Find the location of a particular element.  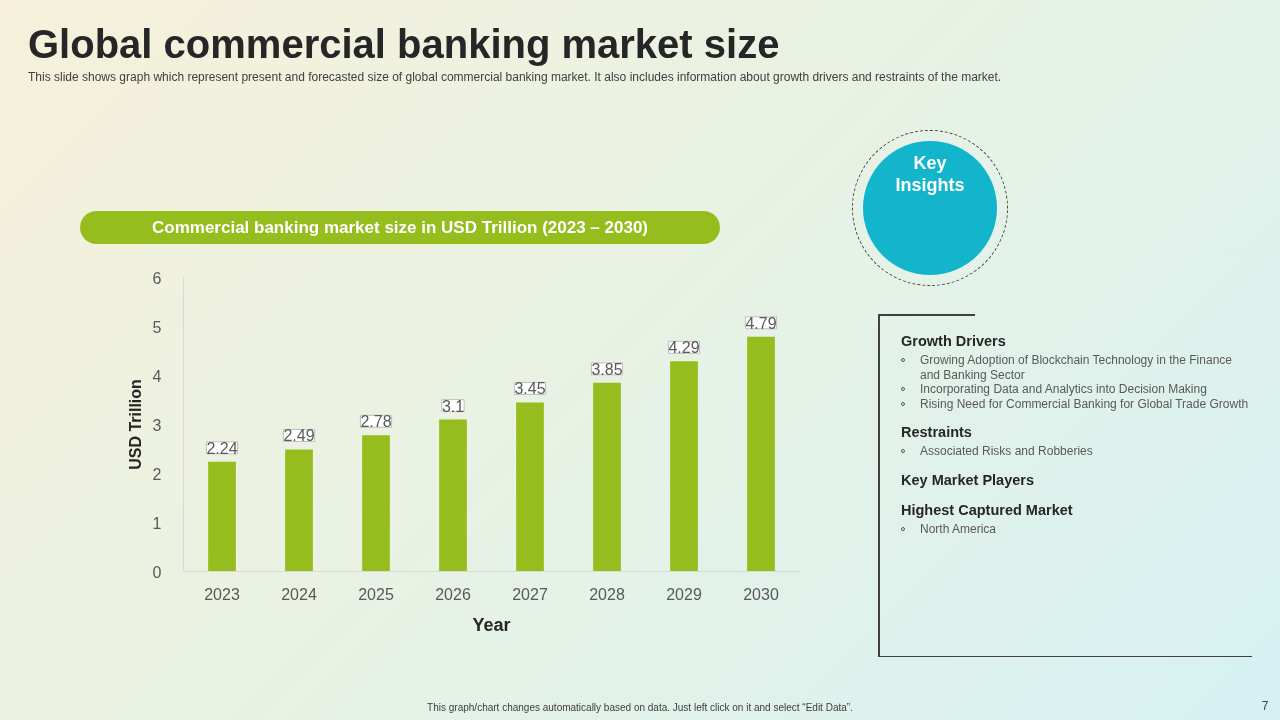

data-label: 4.29 is located at coordinates (684, 348).